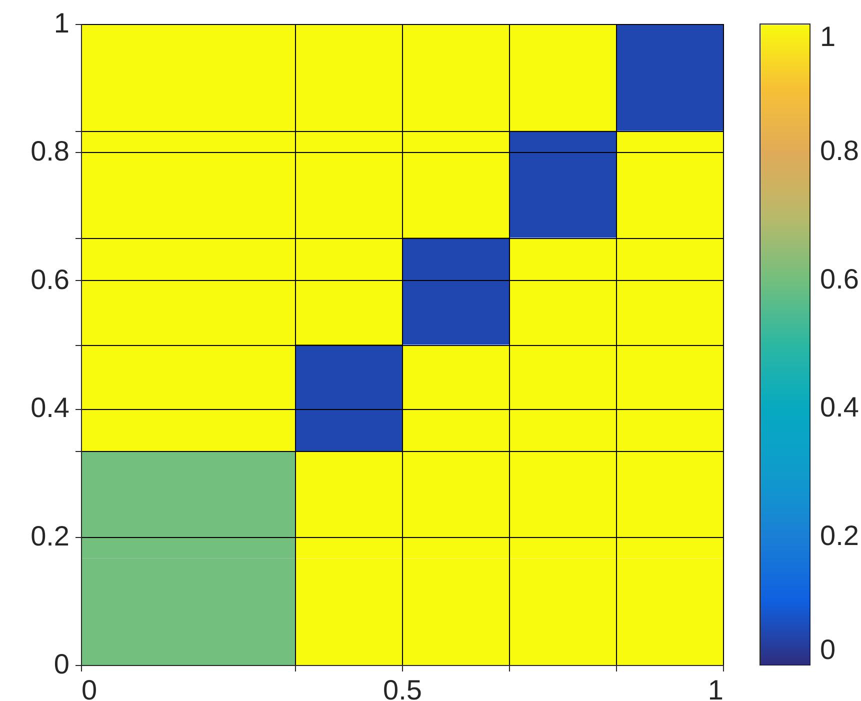 The width and height of the screenshot is (861, 701). I want to click on y-tick-label: 0.4, so click(50, 408).